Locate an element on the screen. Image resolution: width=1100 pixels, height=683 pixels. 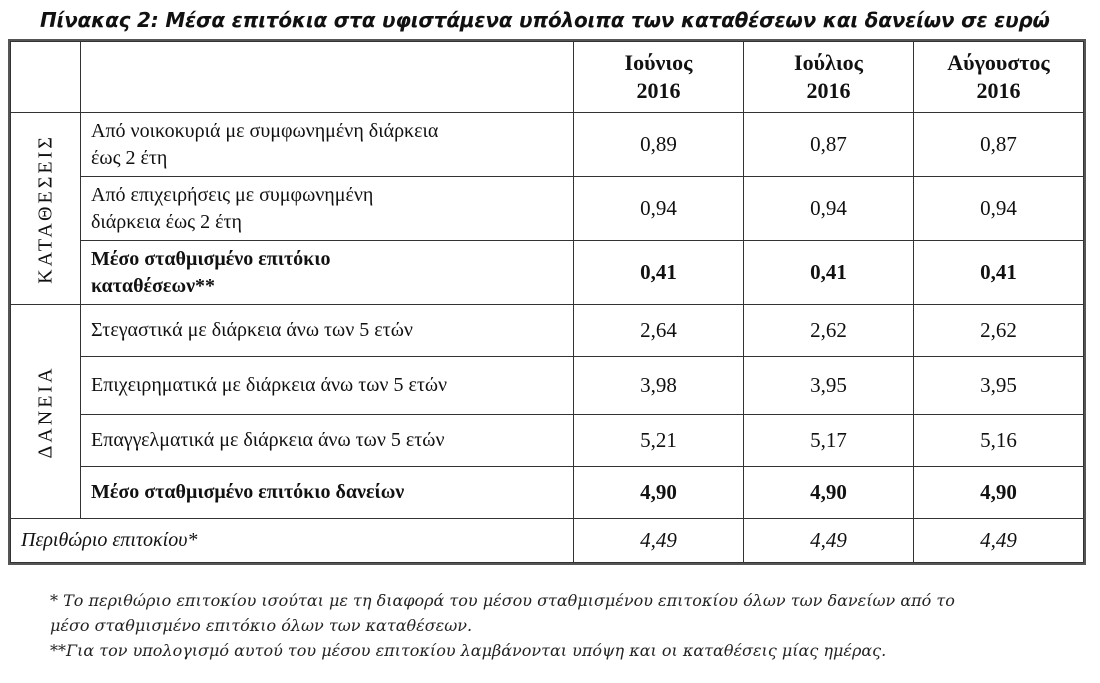
value-cell: 0,89 is located at coordinates (658, 144).